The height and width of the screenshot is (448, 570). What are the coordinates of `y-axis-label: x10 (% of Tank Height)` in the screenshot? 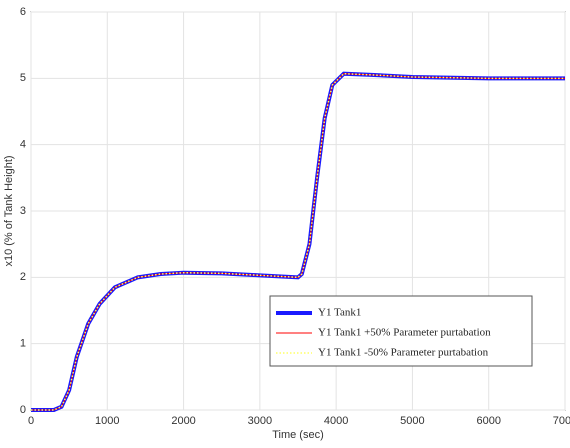 It's located at (9, 210).